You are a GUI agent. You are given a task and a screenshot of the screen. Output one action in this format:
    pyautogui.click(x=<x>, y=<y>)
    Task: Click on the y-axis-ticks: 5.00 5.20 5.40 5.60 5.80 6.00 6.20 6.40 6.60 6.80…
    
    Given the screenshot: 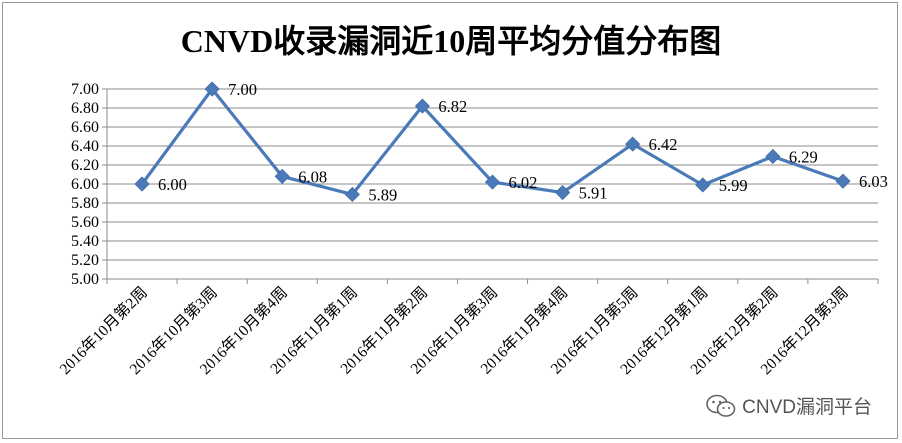 What is the action you would take?
    pyautogui.click(x=89, y=184)
    